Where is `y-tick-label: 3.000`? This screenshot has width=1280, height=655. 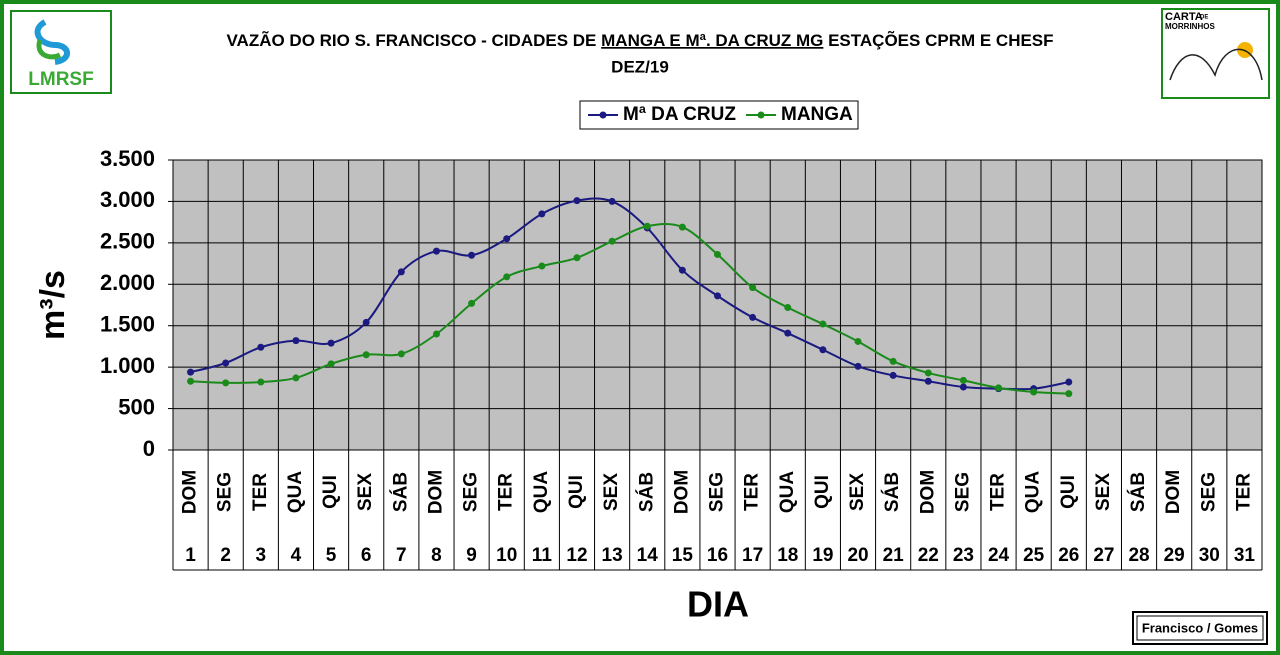 y-tick-label: 3.000 is located at coordinates (127, 199).